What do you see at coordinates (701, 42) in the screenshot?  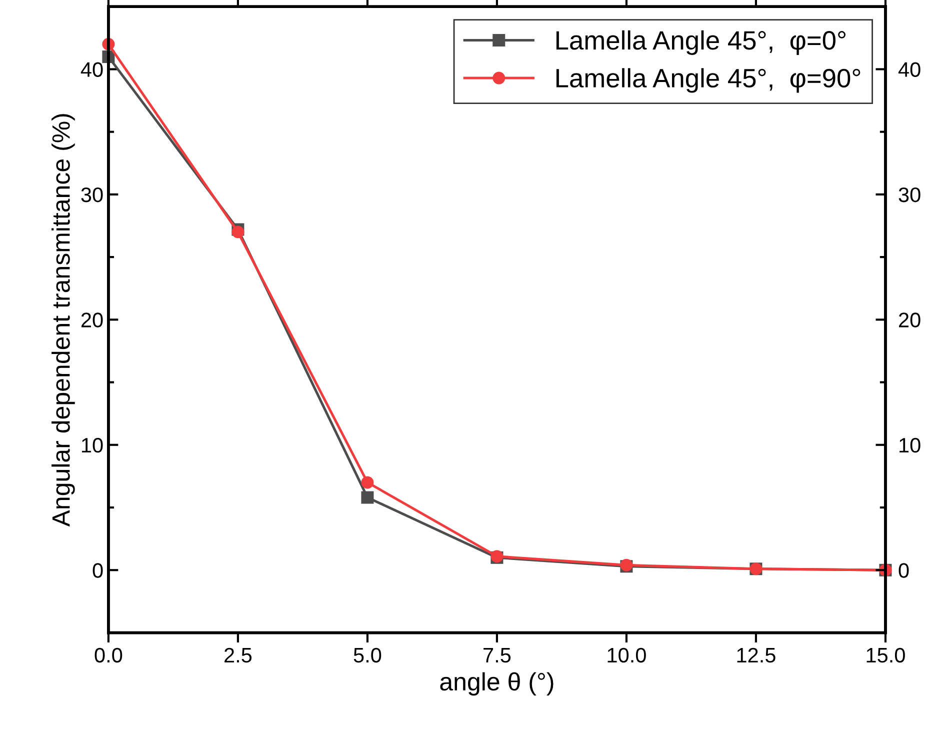 I see `legend-label: Lamella Angle 45°, φ=0°` at bounding box center [701, 42].